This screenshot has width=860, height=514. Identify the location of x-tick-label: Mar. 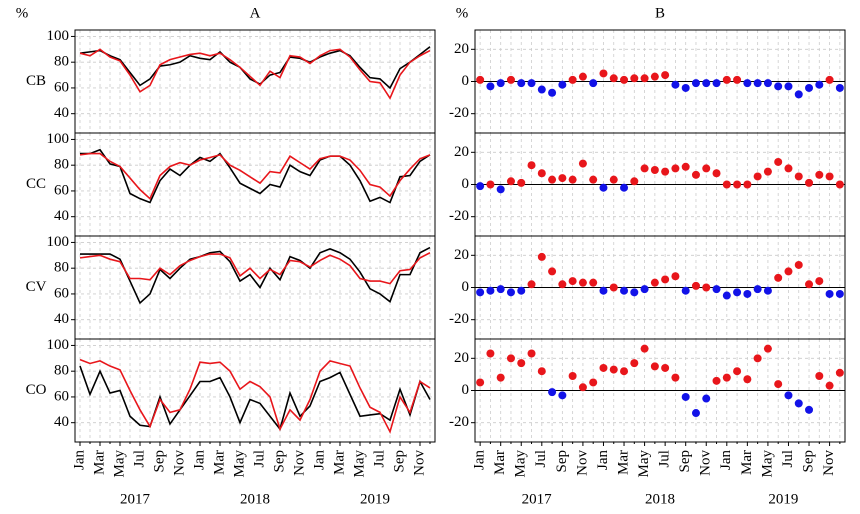
(623, 462).